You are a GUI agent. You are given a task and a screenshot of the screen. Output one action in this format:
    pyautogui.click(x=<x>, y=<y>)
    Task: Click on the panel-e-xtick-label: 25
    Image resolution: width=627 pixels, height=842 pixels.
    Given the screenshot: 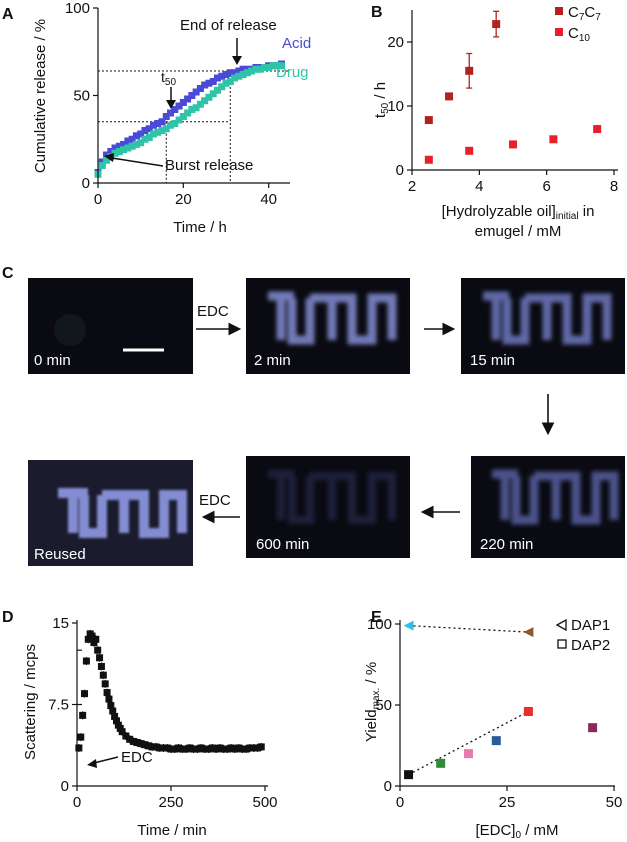 What is the action you would take?
    pyautogui.click(x=507, y=802)
    